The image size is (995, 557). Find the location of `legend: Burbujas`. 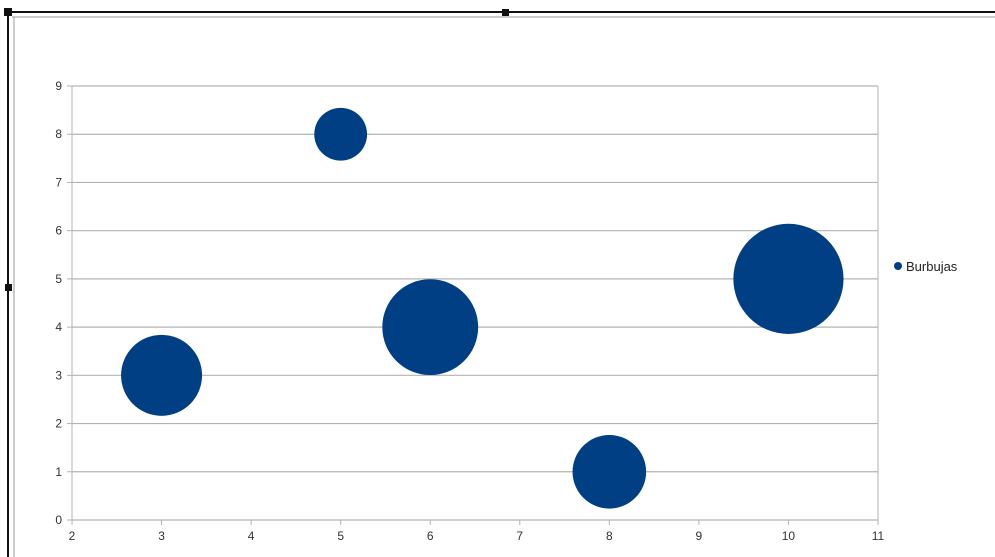

legend: Burbujas is located at coordinates (926, 266).